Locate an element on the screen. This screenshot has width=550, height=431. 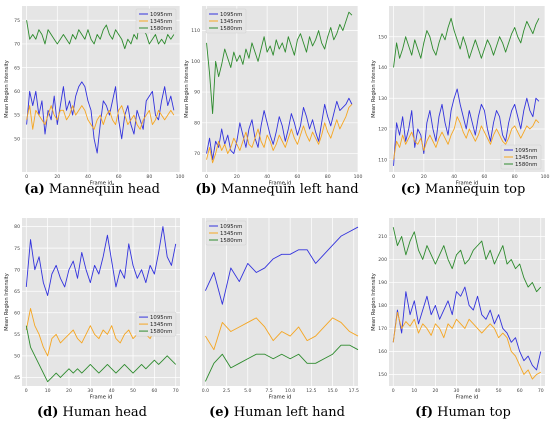
x-tick-label: 0.0 is located at coordinates (205, 391).